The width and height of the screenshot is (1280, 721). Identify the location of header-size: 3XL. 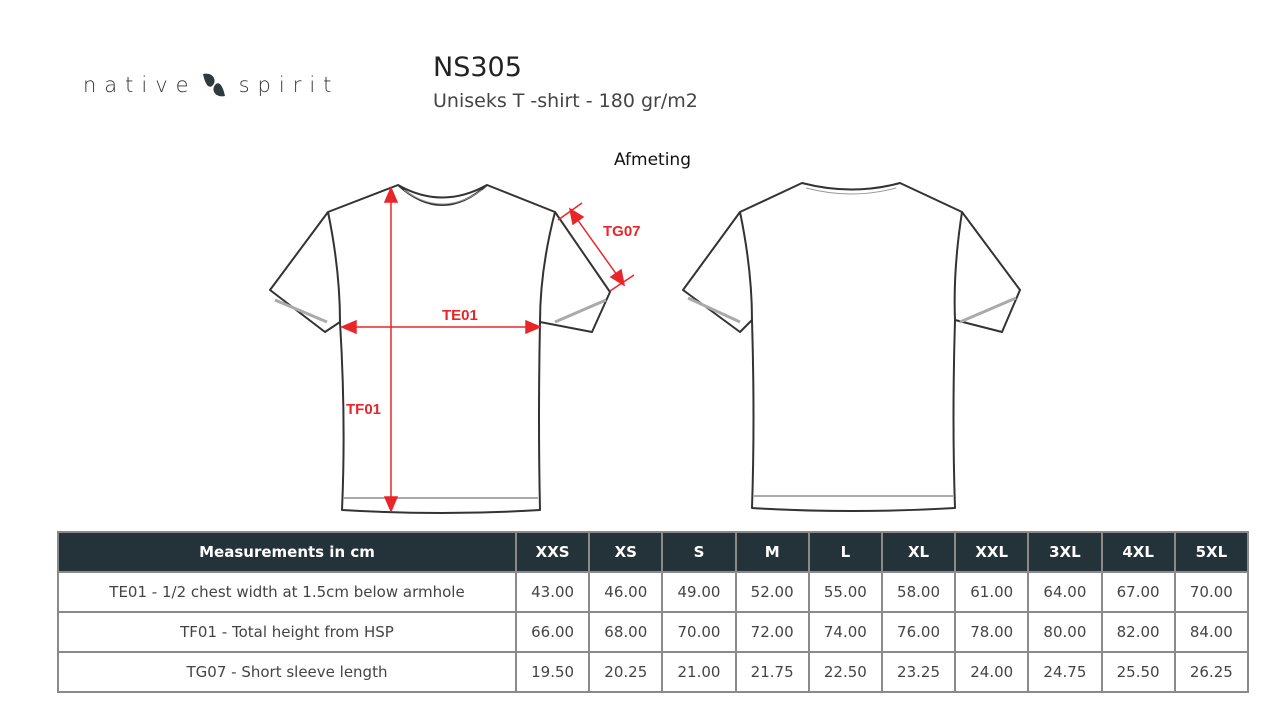
(1065, 552).